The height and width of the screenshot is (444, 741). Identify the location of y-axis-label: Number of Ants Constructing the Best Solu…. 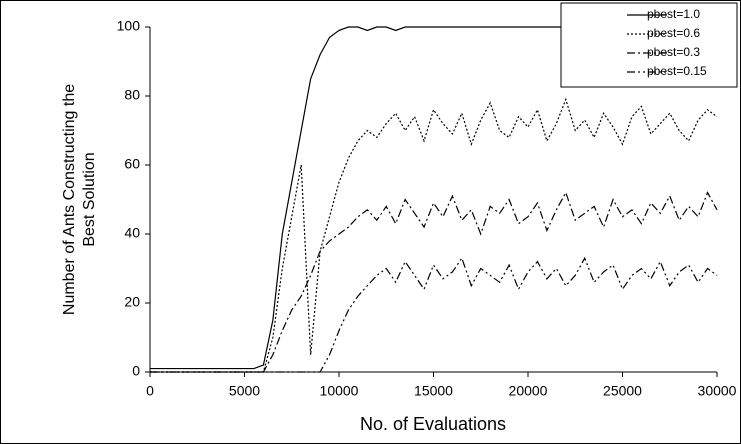
(79, 199).